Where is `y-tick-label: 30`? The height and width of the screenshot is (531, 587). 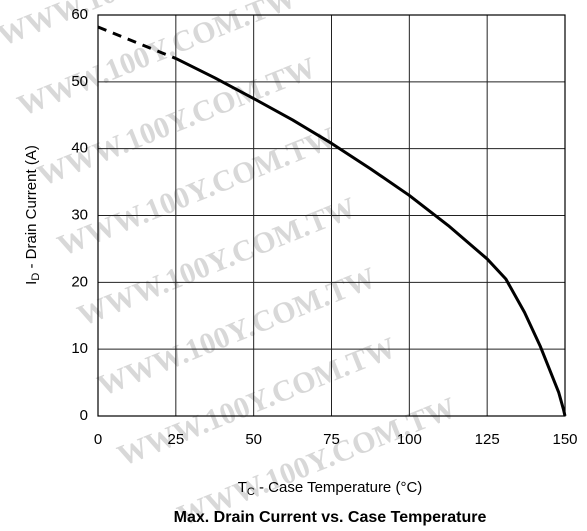
y-tick-label: 30 is located at coordinates (79, 214).